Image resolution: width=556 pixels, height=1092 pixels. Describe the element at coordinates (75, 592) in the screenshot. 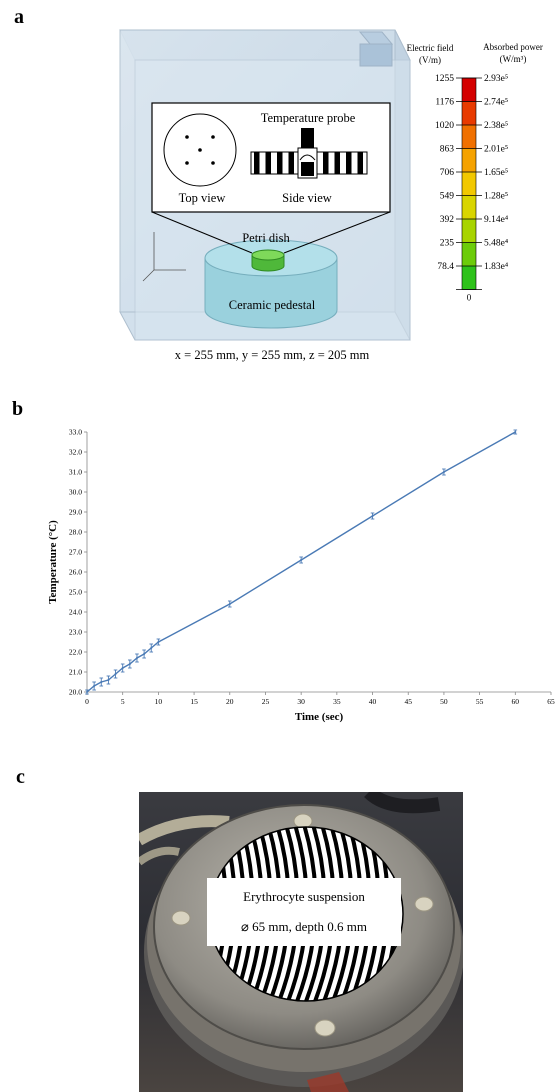

I see `y-tick-label: 25.0` at that location.